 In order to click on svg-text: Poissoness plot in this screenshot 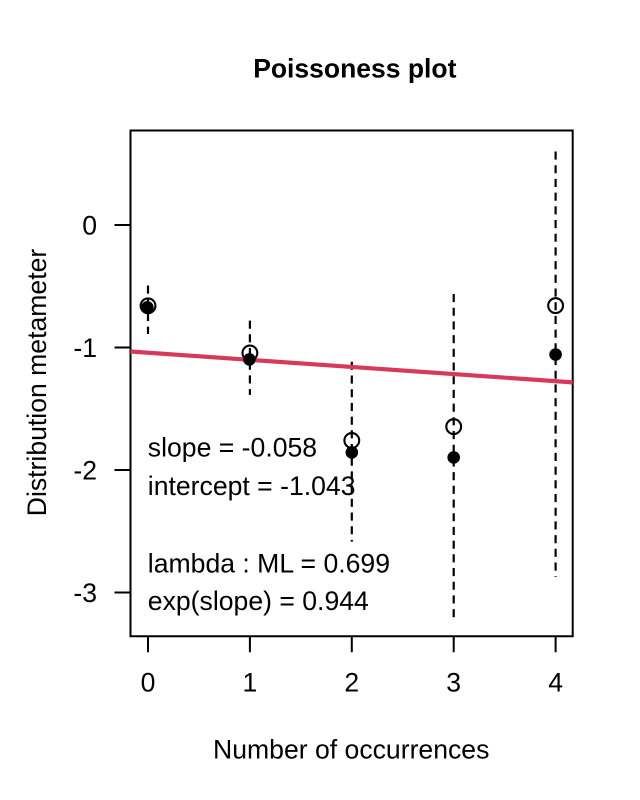, I will do `click(354, 69)`.